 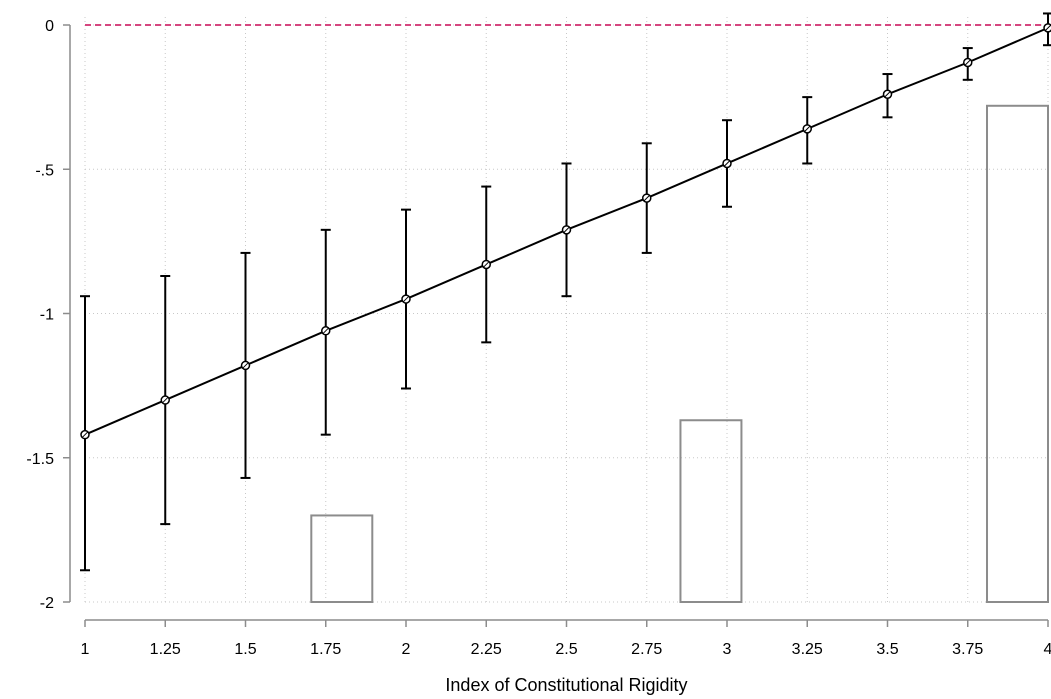 I want to click on x-tick-label: 4, so click(x=1047, y=649).